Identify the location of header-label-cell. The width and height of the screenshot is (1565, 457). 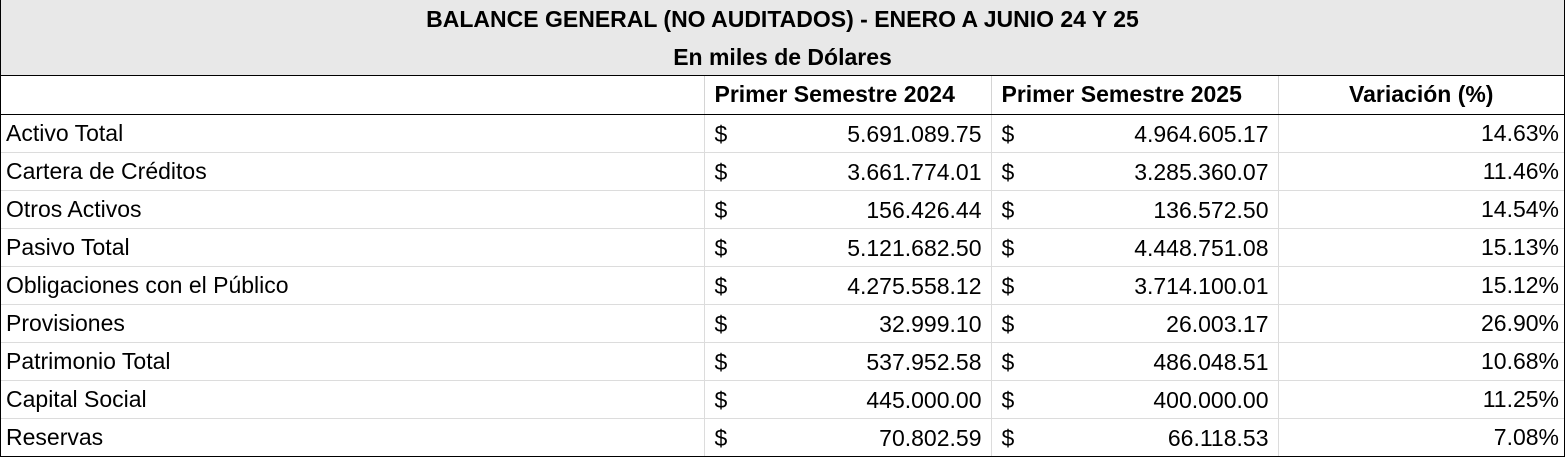
(353, 95).